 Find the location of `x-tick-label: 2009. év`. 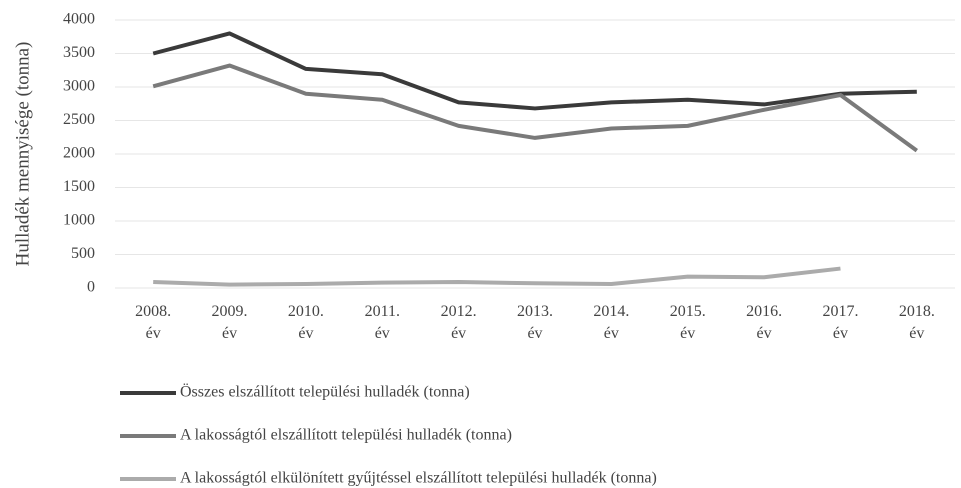

x-tick-label: 2009. év is located at coordinates (230, 322).